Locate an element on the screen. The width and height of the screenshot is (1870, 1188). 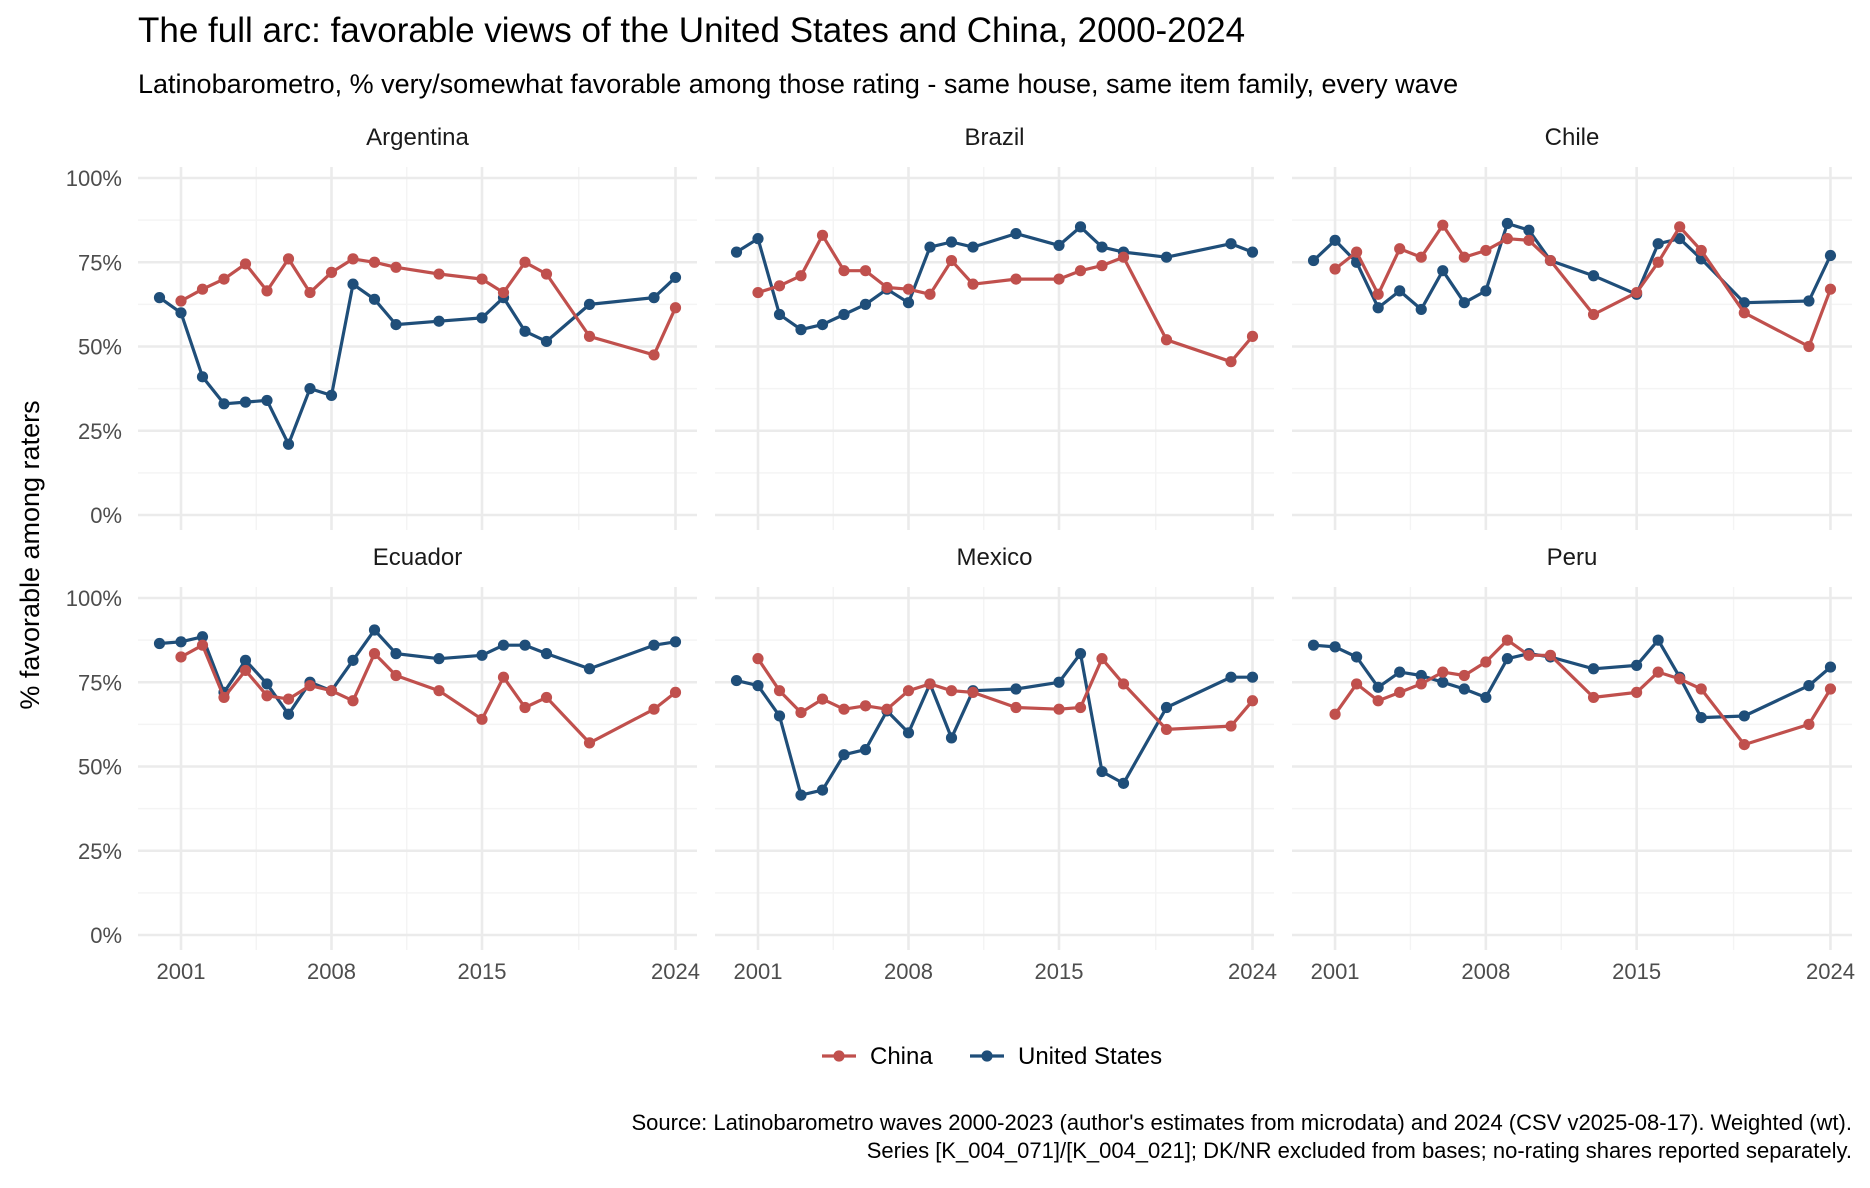
y-tick-label: 75% is located at coordinates (100, 262).